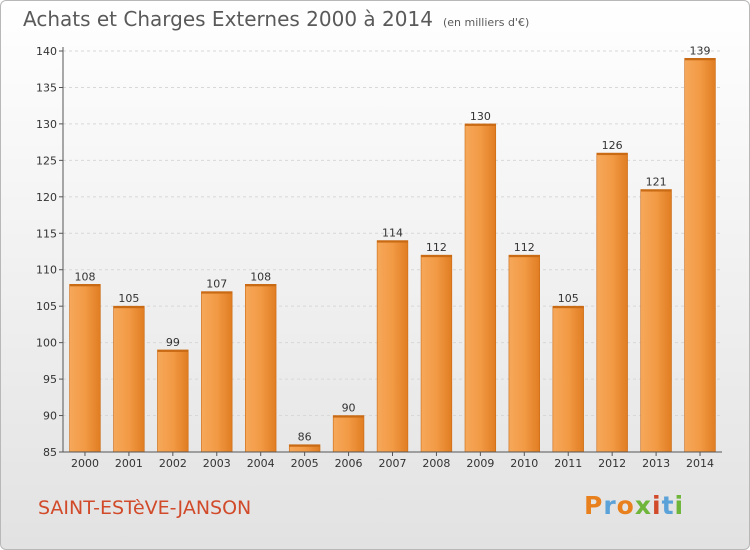  I want to click on x-tick-label: 2001, so click(129, 463).